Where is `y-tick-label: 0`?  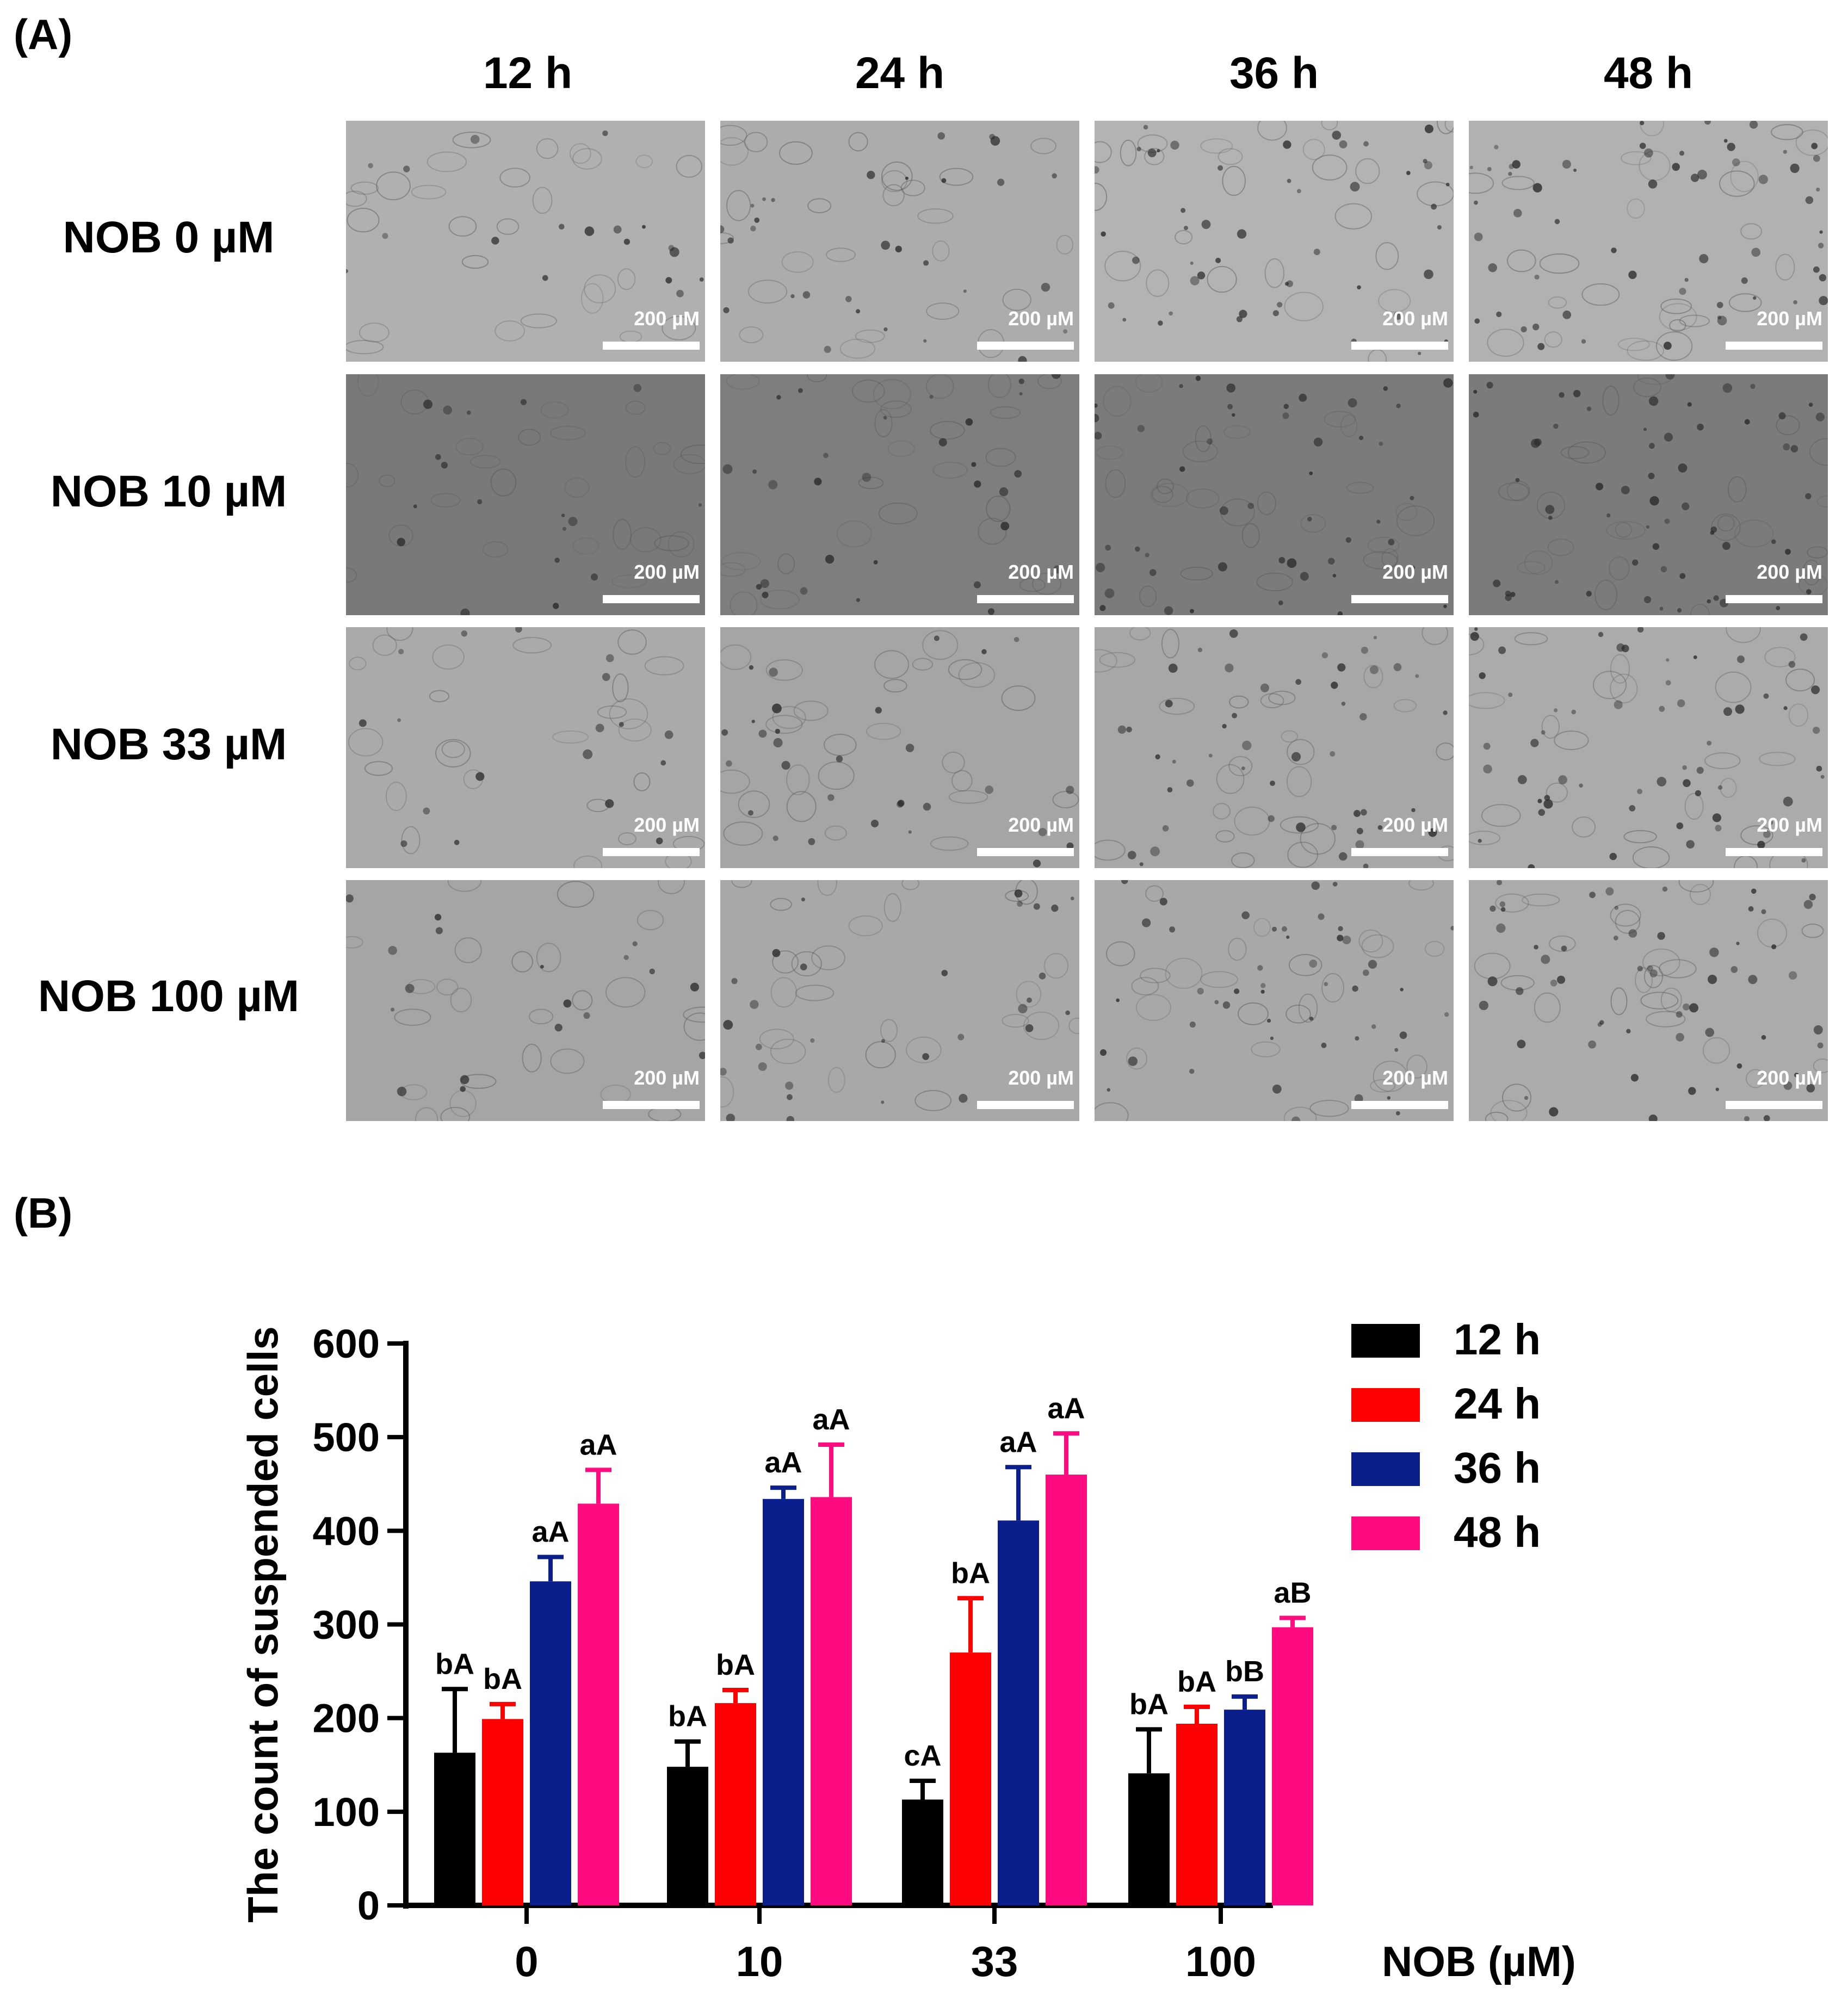 y-tick-label: 0 is located at coordinates (368, 1905).